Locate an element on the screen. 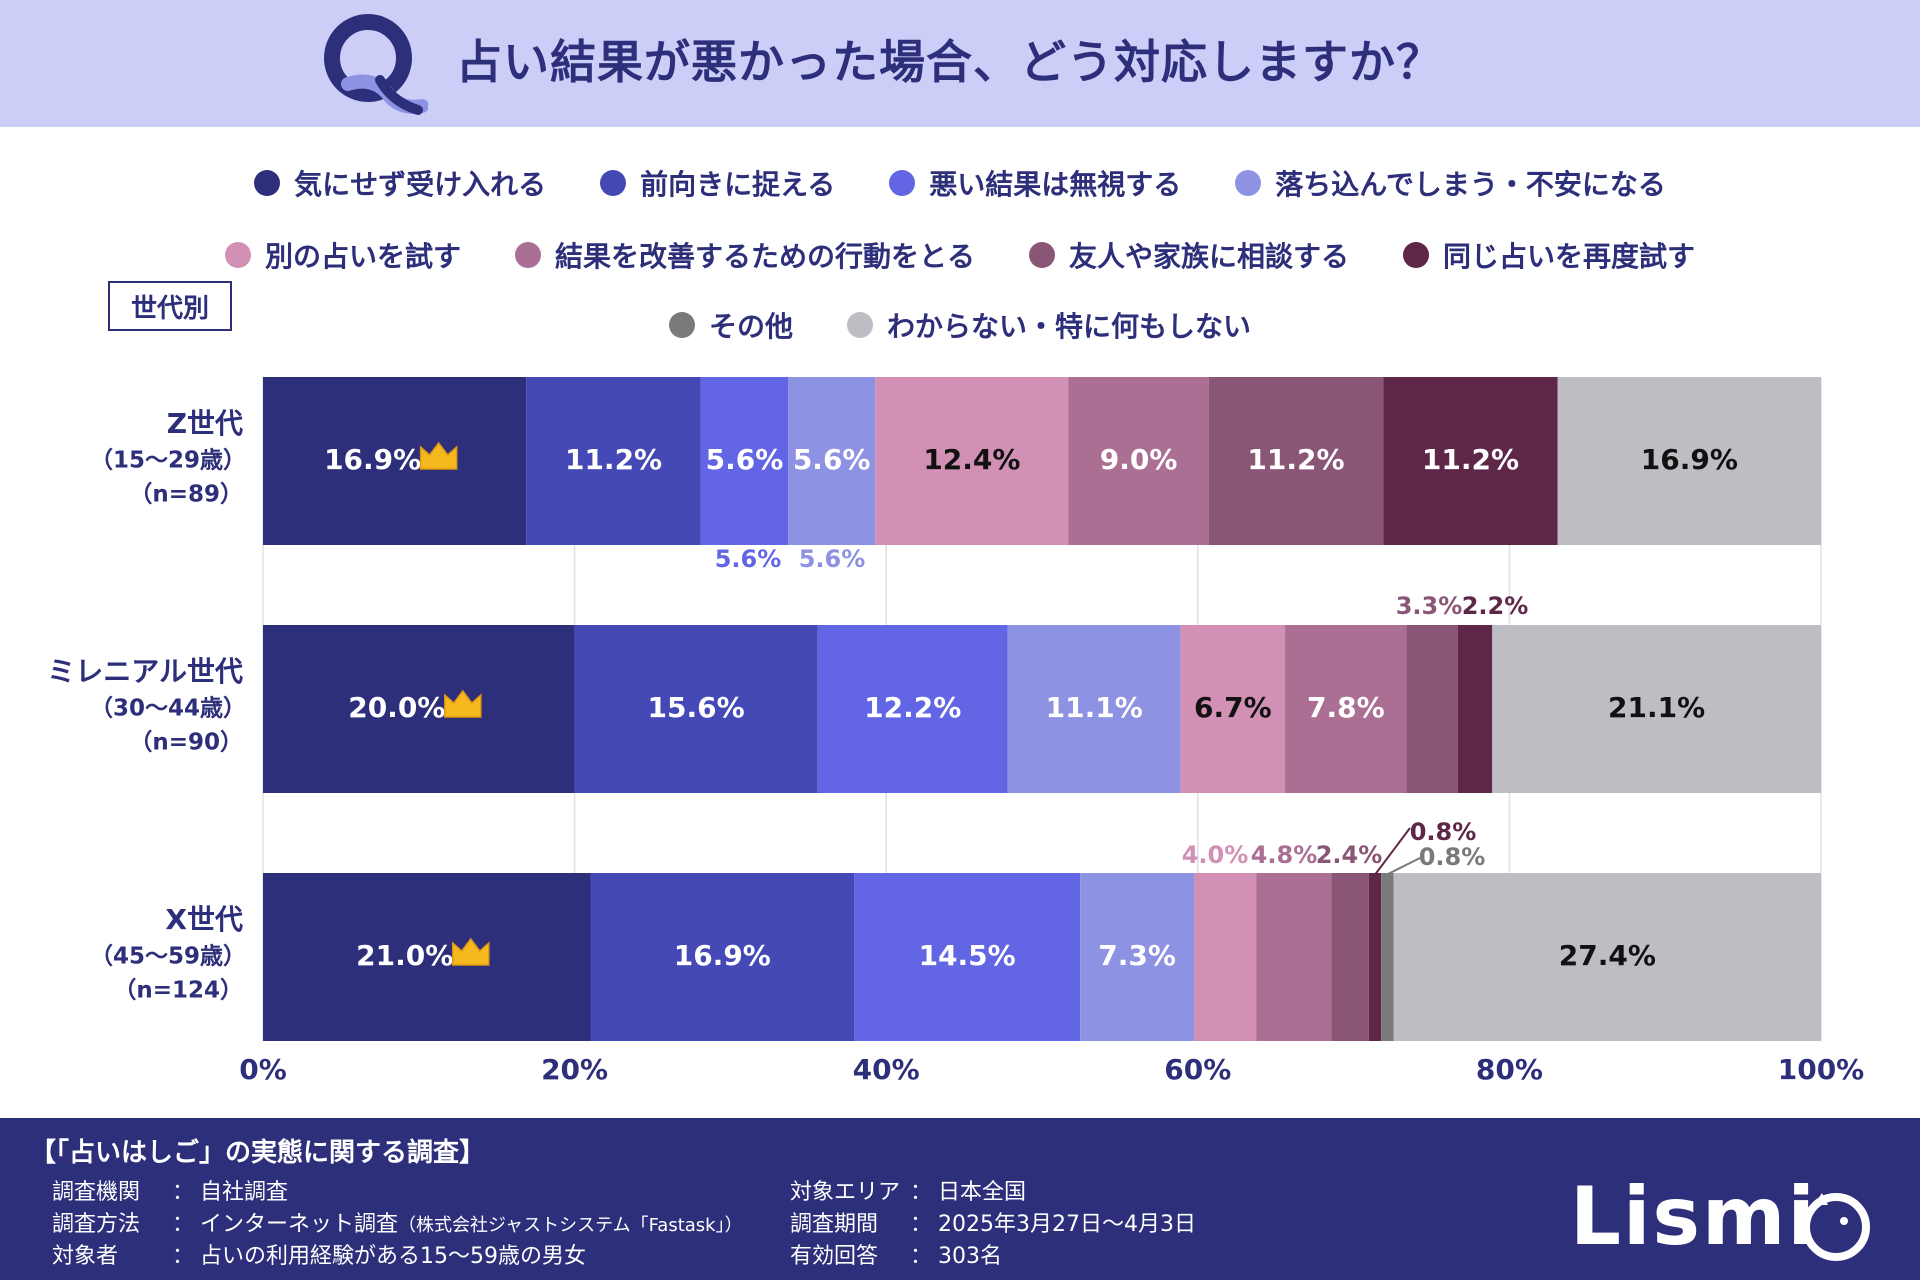  legend-label: わからない・特に何もしない is located at coordinates (1069, 326).